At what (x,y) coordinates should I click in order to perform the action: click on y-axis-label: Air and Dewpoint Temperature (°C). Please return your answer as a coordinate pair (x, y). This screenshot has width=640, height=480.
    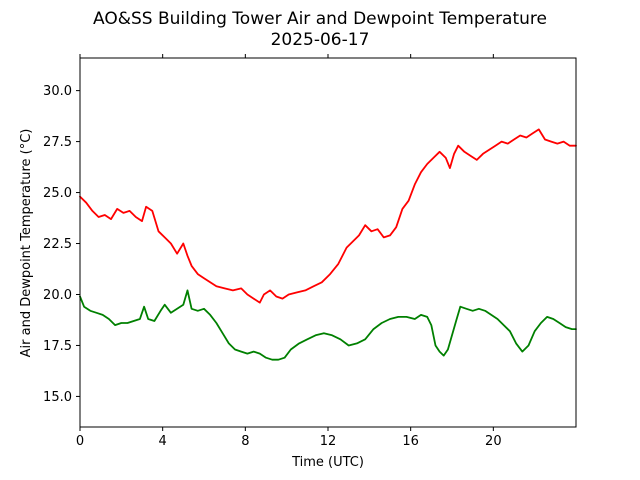
    Looking at the image, I should click on (26, 243).